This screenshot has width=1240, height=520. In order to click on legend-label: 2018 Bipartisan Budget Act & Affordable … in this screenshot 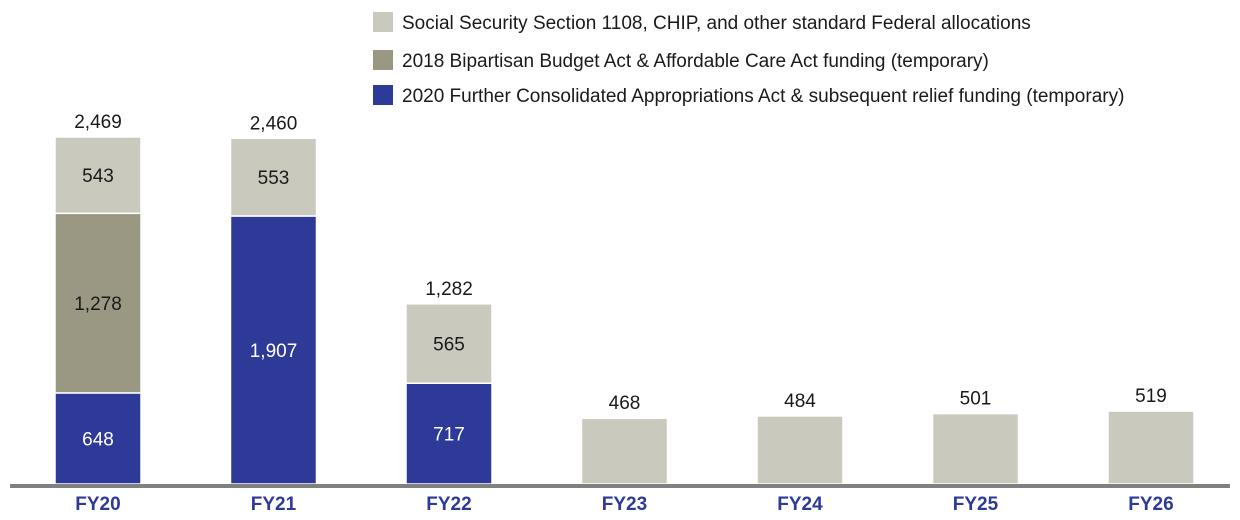, I will do `click(695, 61)`.